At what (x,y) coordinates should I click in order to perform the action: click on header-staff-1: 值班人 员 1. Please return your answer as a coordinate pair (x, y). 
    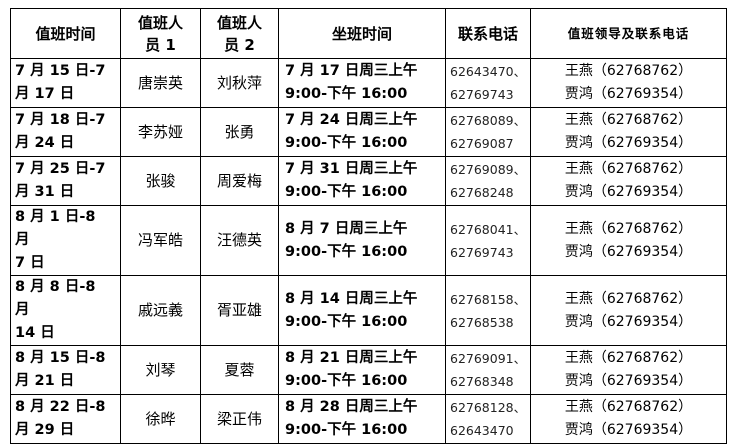
    Looking at the image, I should click on (160, 33).